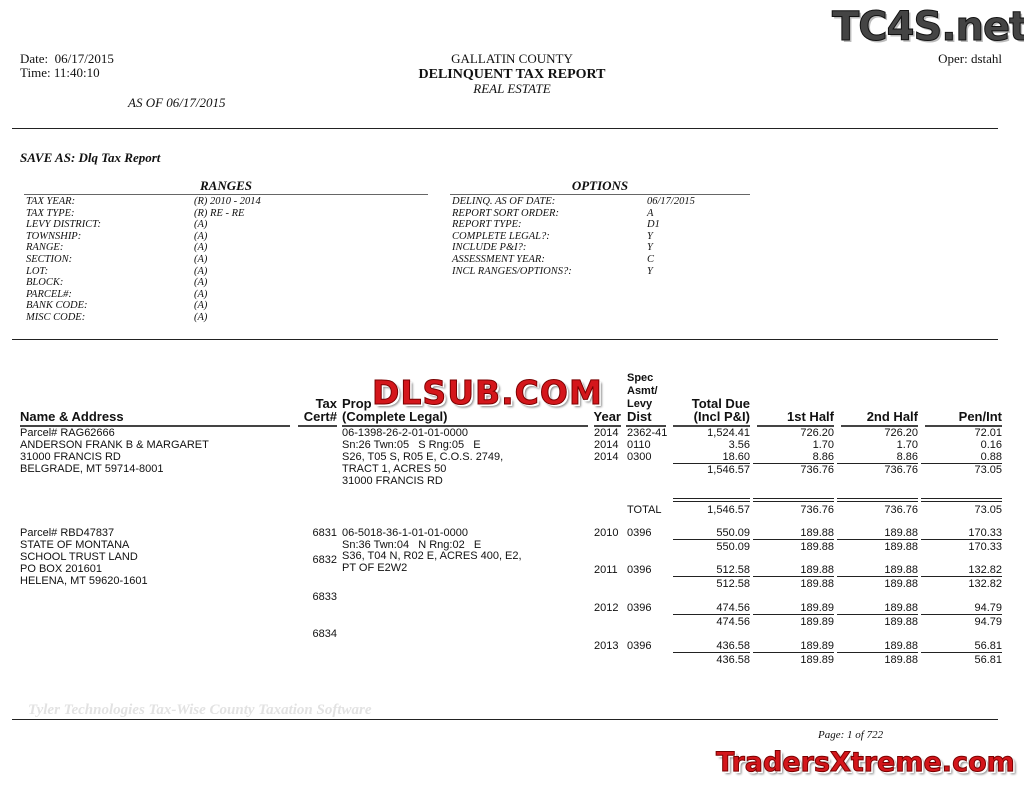 The height and width of the screenshot is (791, 1024). I want to click on line-total: 512.58, so click(733, 570).